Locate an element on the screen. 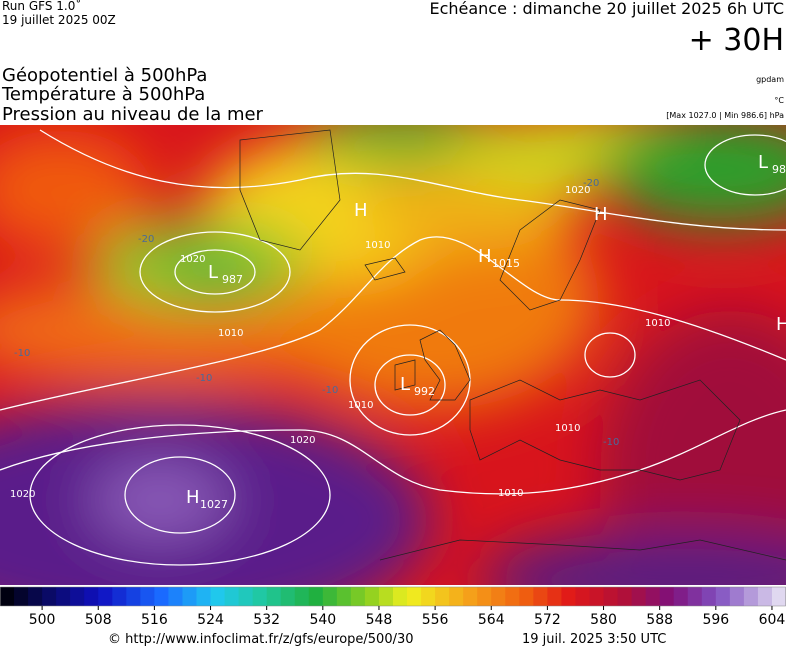 The width and height of the screenshot is (786, 648). colorbar-label: 532 is located at coordinates (266, 620).